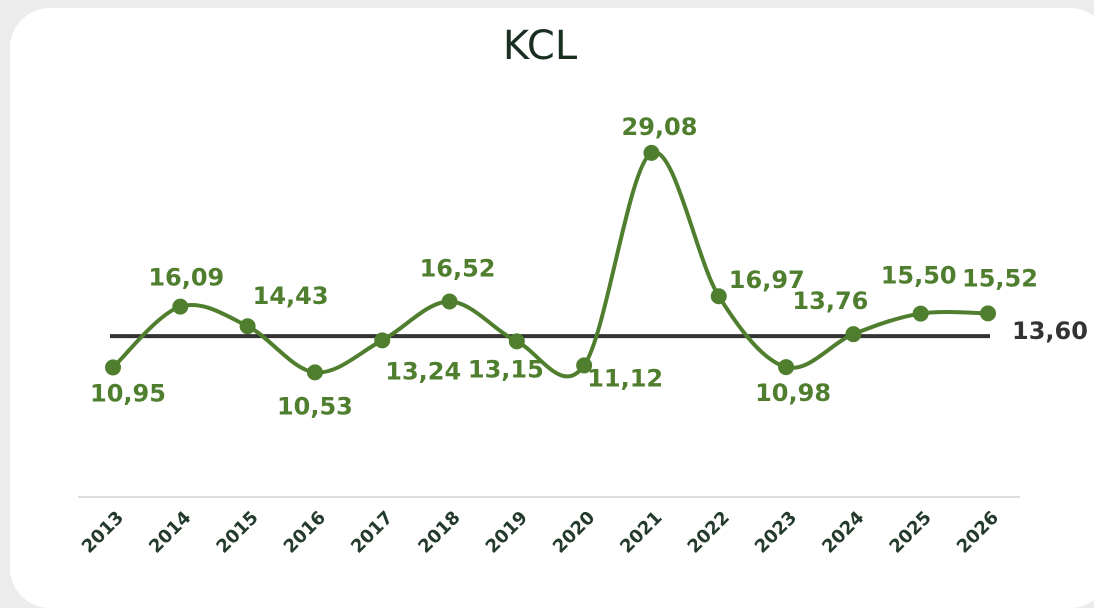 This screenshot has height=608, width=1094. What do you see at coordinates (291, 296) in the screenshot?
I see `data-label: 14,43` at bounding box center [291, 296].